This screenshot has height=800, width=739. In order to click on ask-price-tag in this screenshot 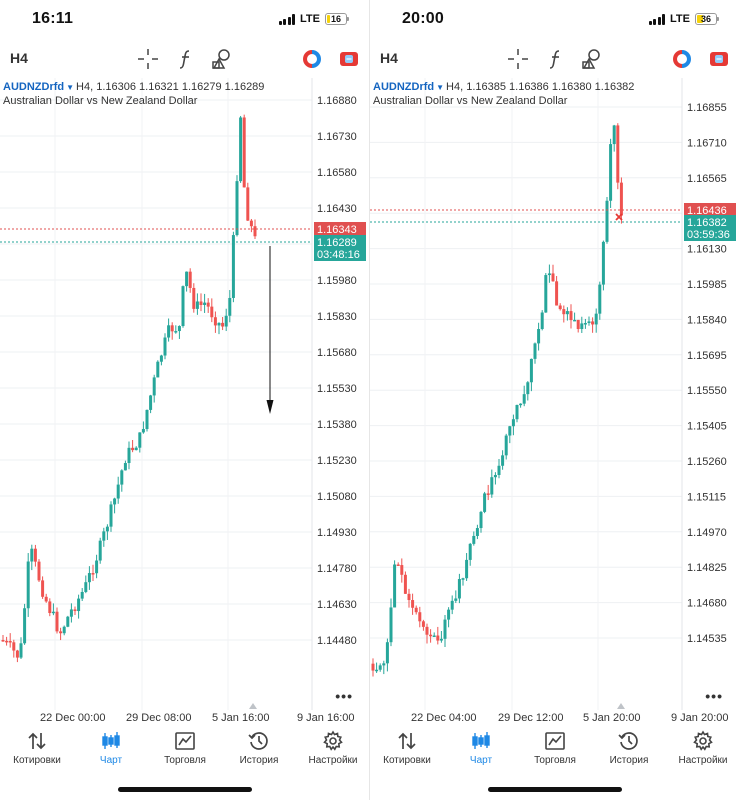, I will do `click(710, 209)`.